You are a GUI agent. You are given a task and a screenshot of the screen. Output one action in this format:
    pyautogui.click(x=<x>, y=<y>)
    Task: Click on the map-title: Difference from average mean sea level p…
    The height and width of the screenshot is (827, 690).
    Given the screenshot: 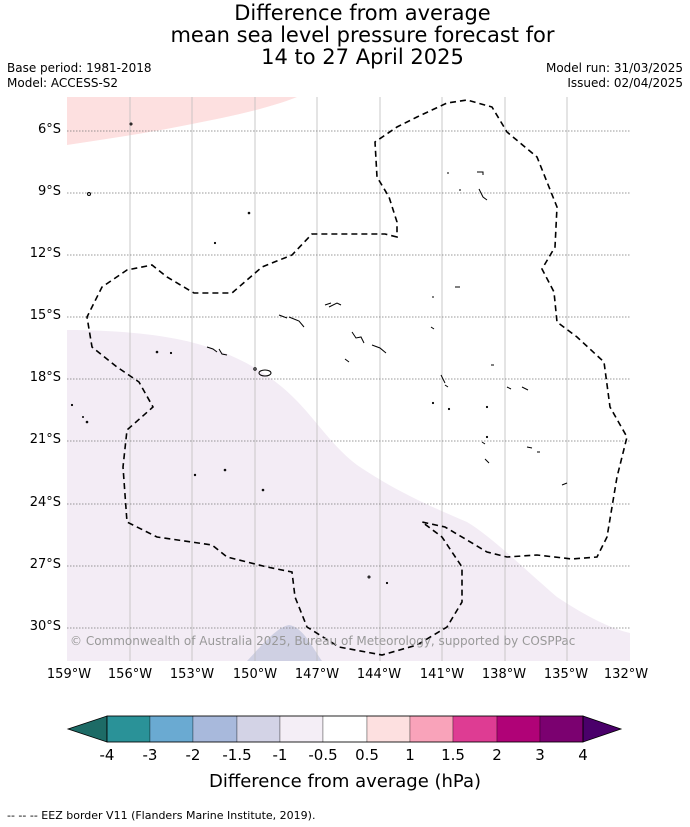 What is the action you would take?
    pyautogui.click(x=362, y=35)
    